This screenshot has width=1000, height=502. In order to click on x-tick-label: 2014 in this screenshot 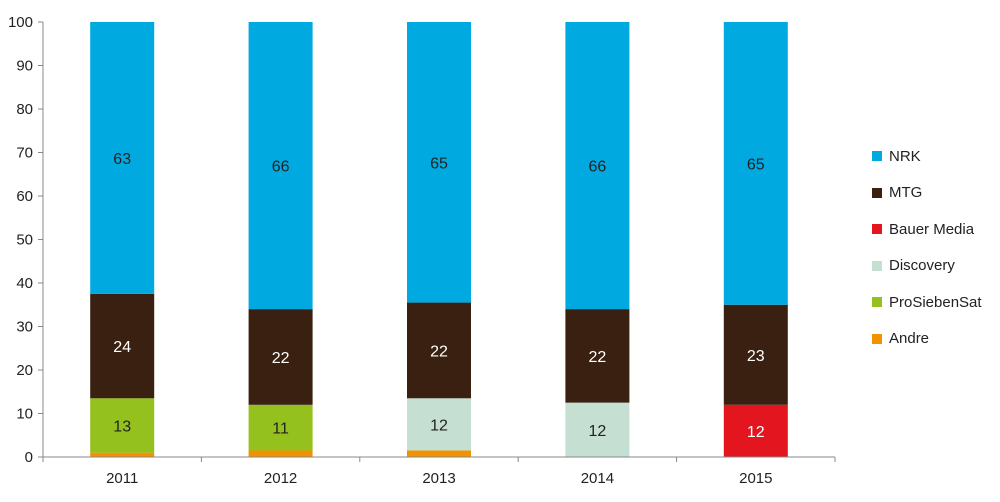, I will do `click(597, 478)`.